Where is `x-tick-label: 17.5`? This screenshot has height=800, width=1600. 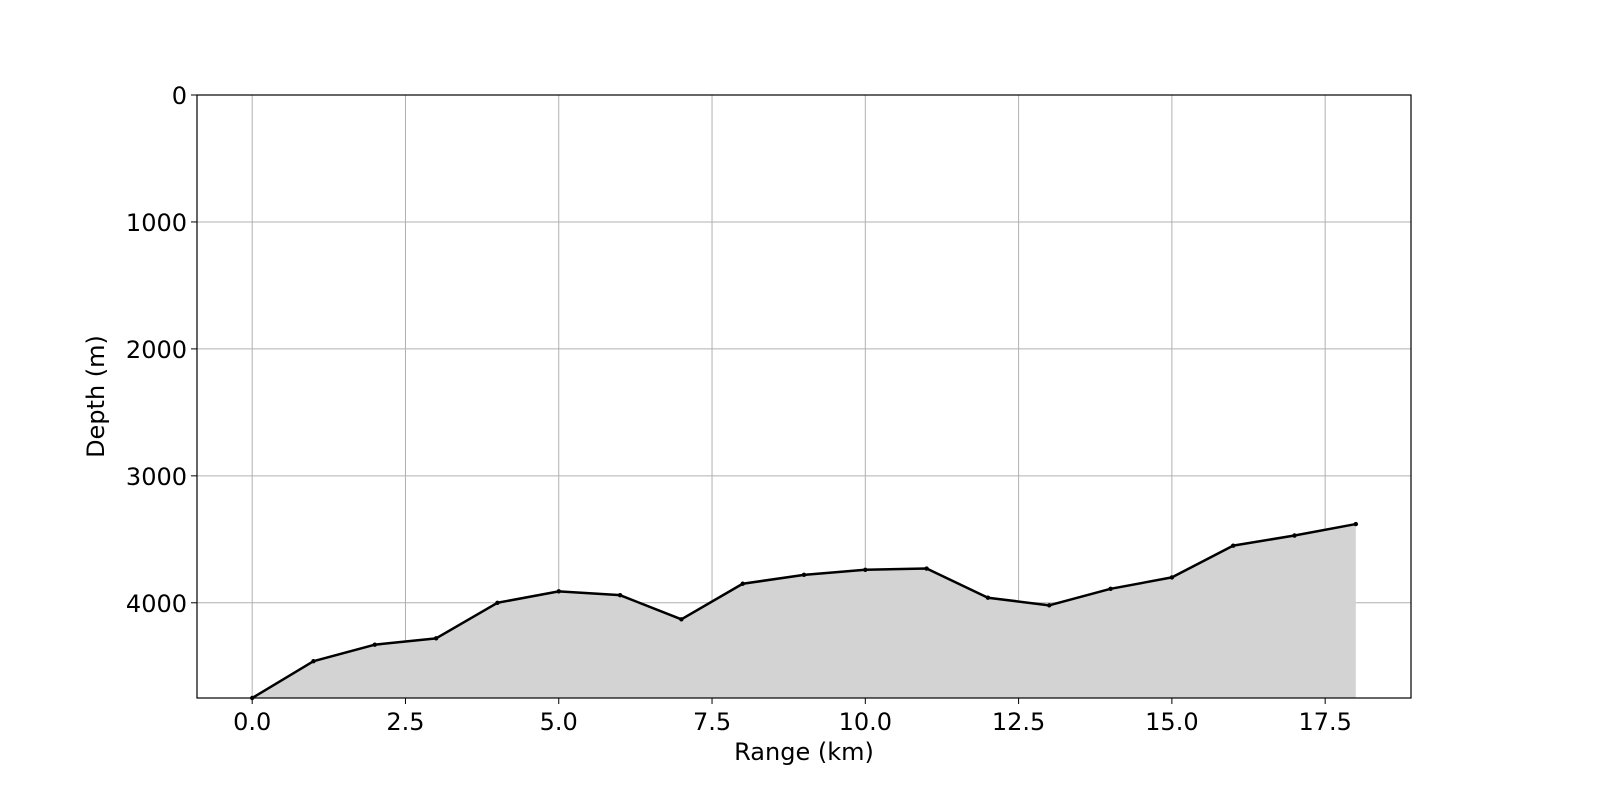 x-tick-label: 17.5 is located at coordinates (1324, 722).